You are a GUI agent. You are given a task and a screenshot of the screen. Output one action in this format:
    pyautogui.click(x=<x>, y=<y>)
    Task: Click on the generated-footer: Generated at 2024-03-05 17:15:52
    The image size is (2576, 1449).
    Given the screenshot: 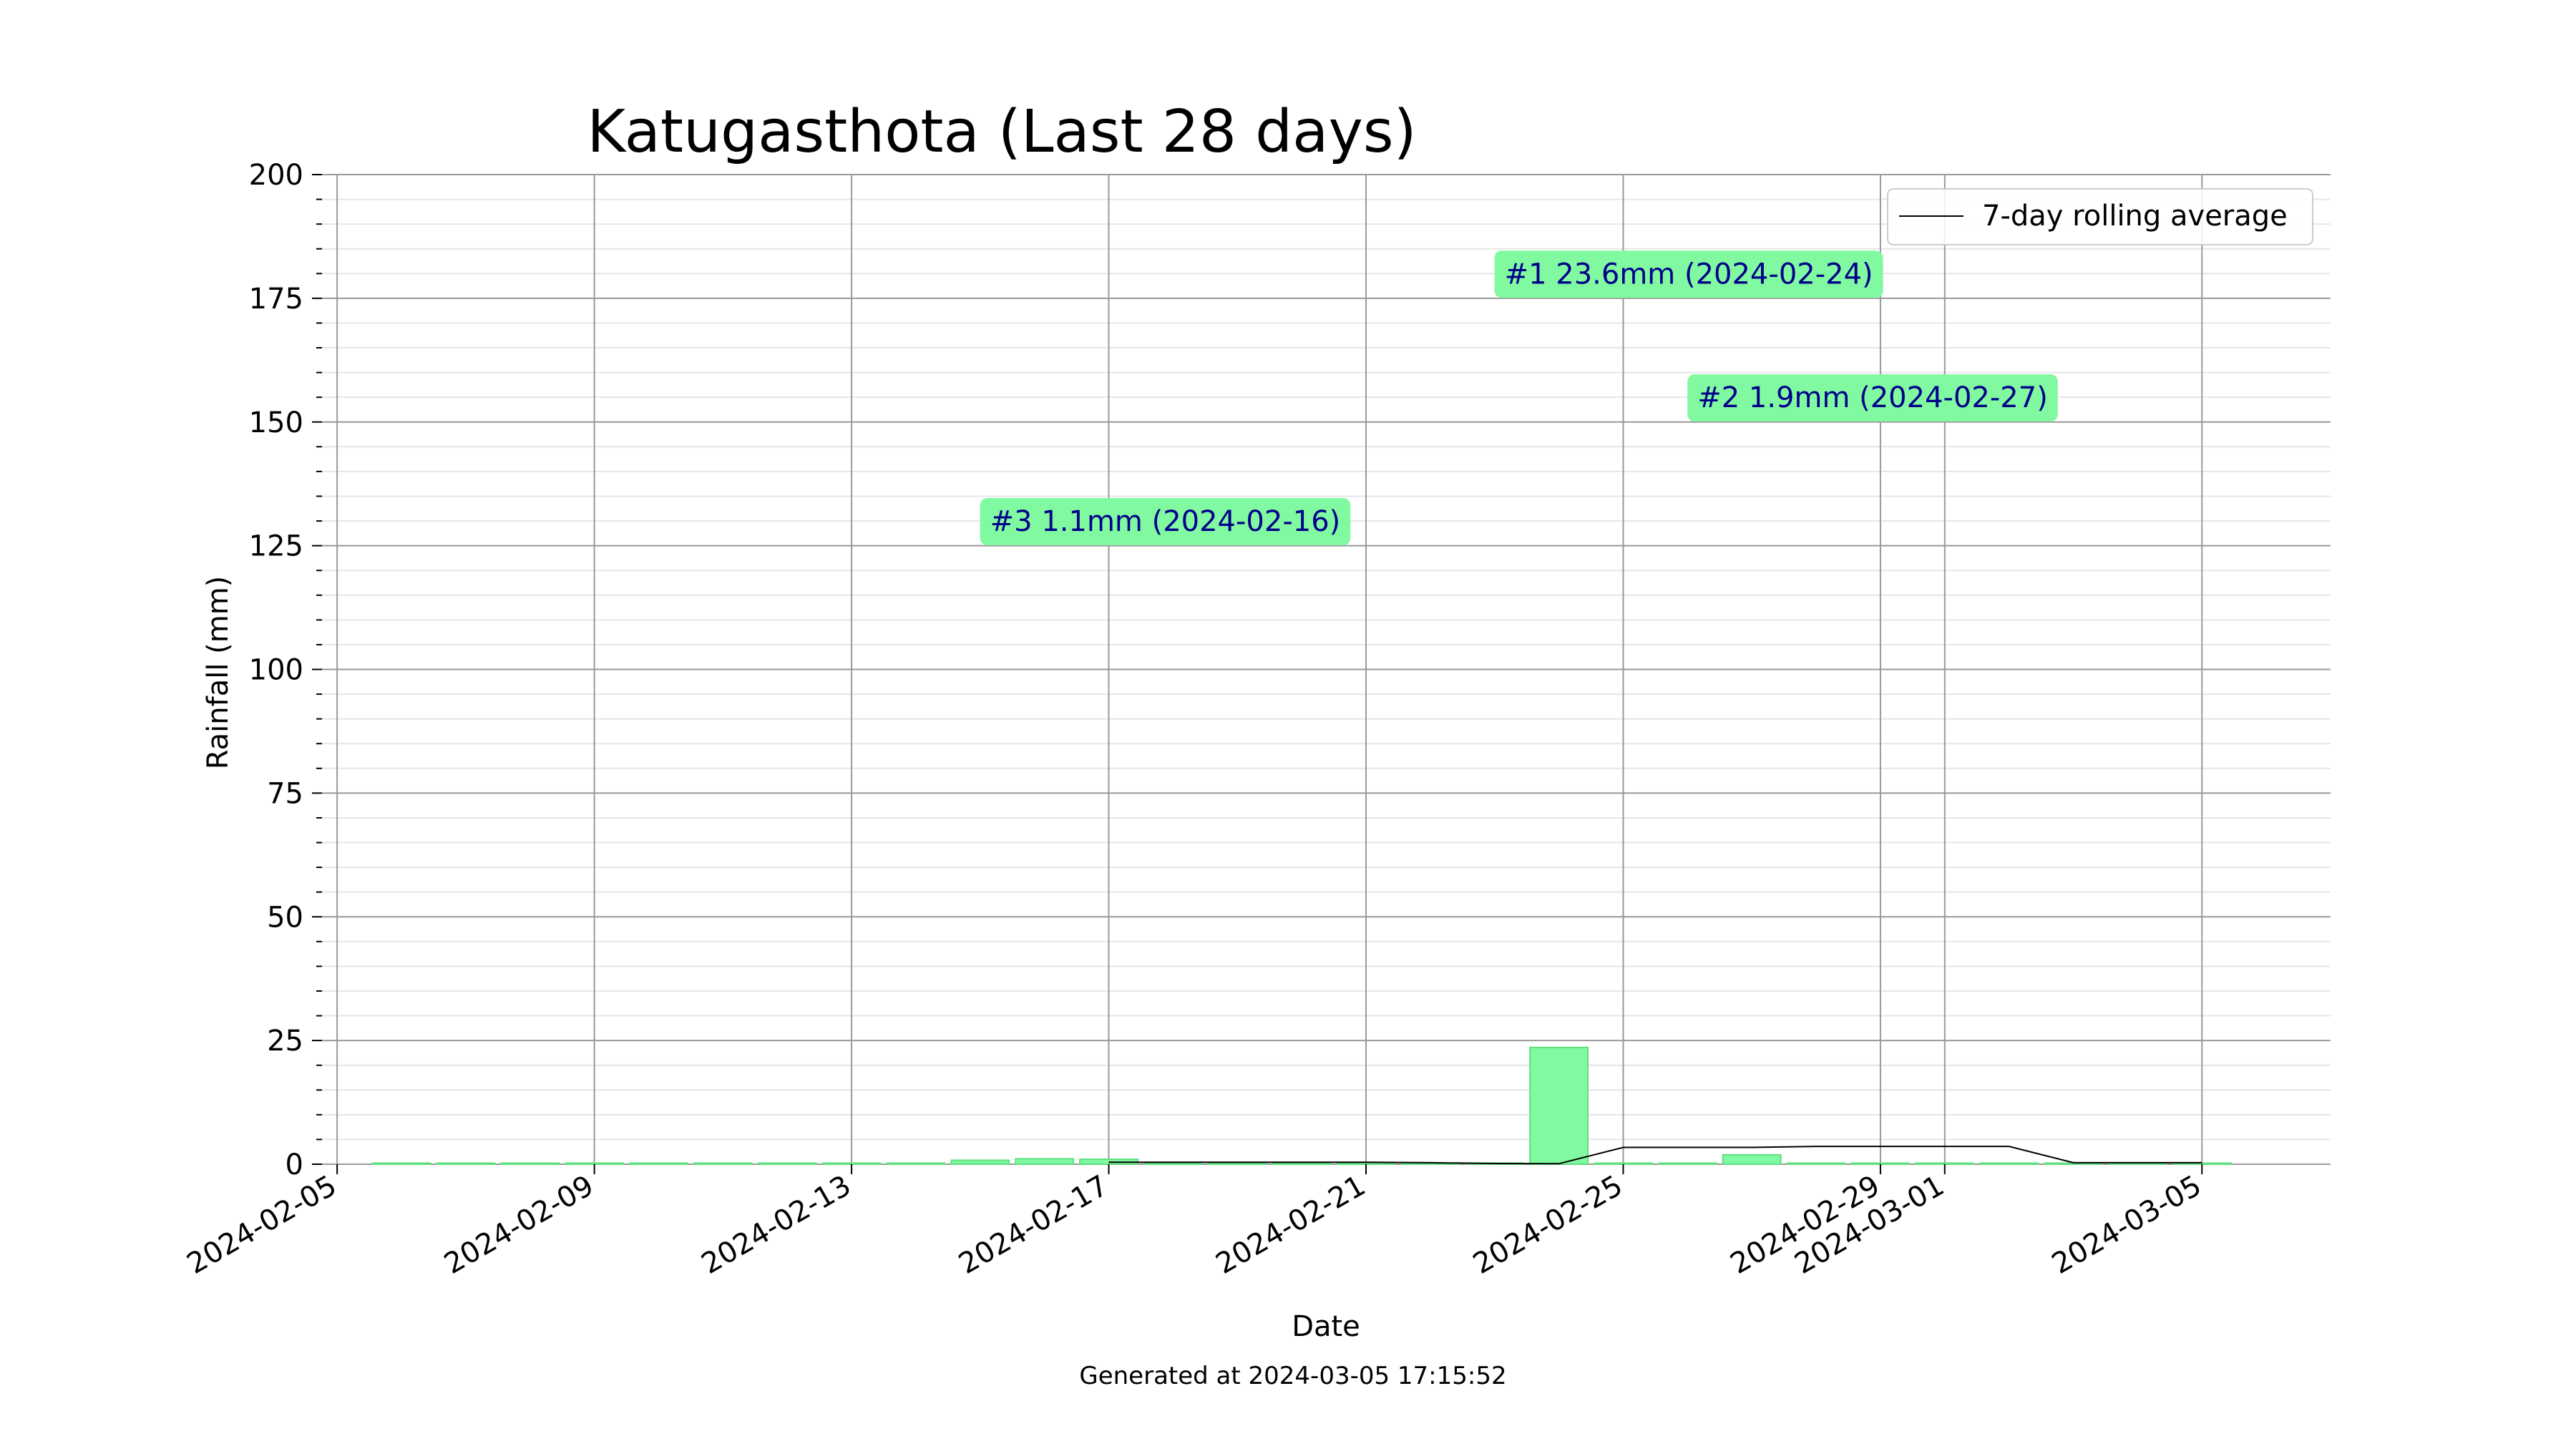 What is the action you would take?
    pyautogui.click(x=1292, y=1376)
    